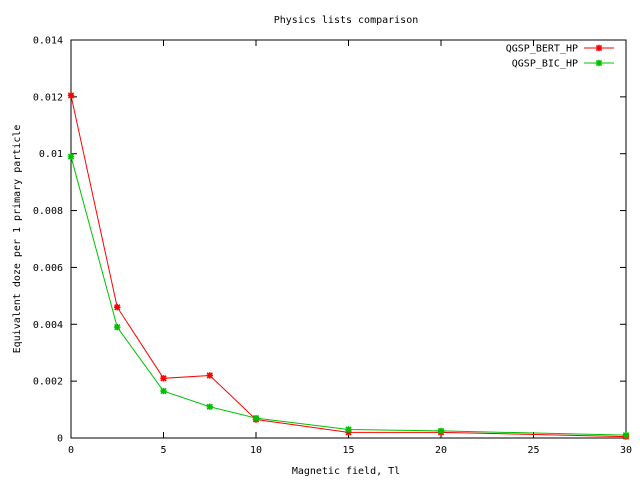  Describe the element at coordinates (599, 48) in the screenshot. I see `legend-marker-qgsp-bert-hp` at that location.